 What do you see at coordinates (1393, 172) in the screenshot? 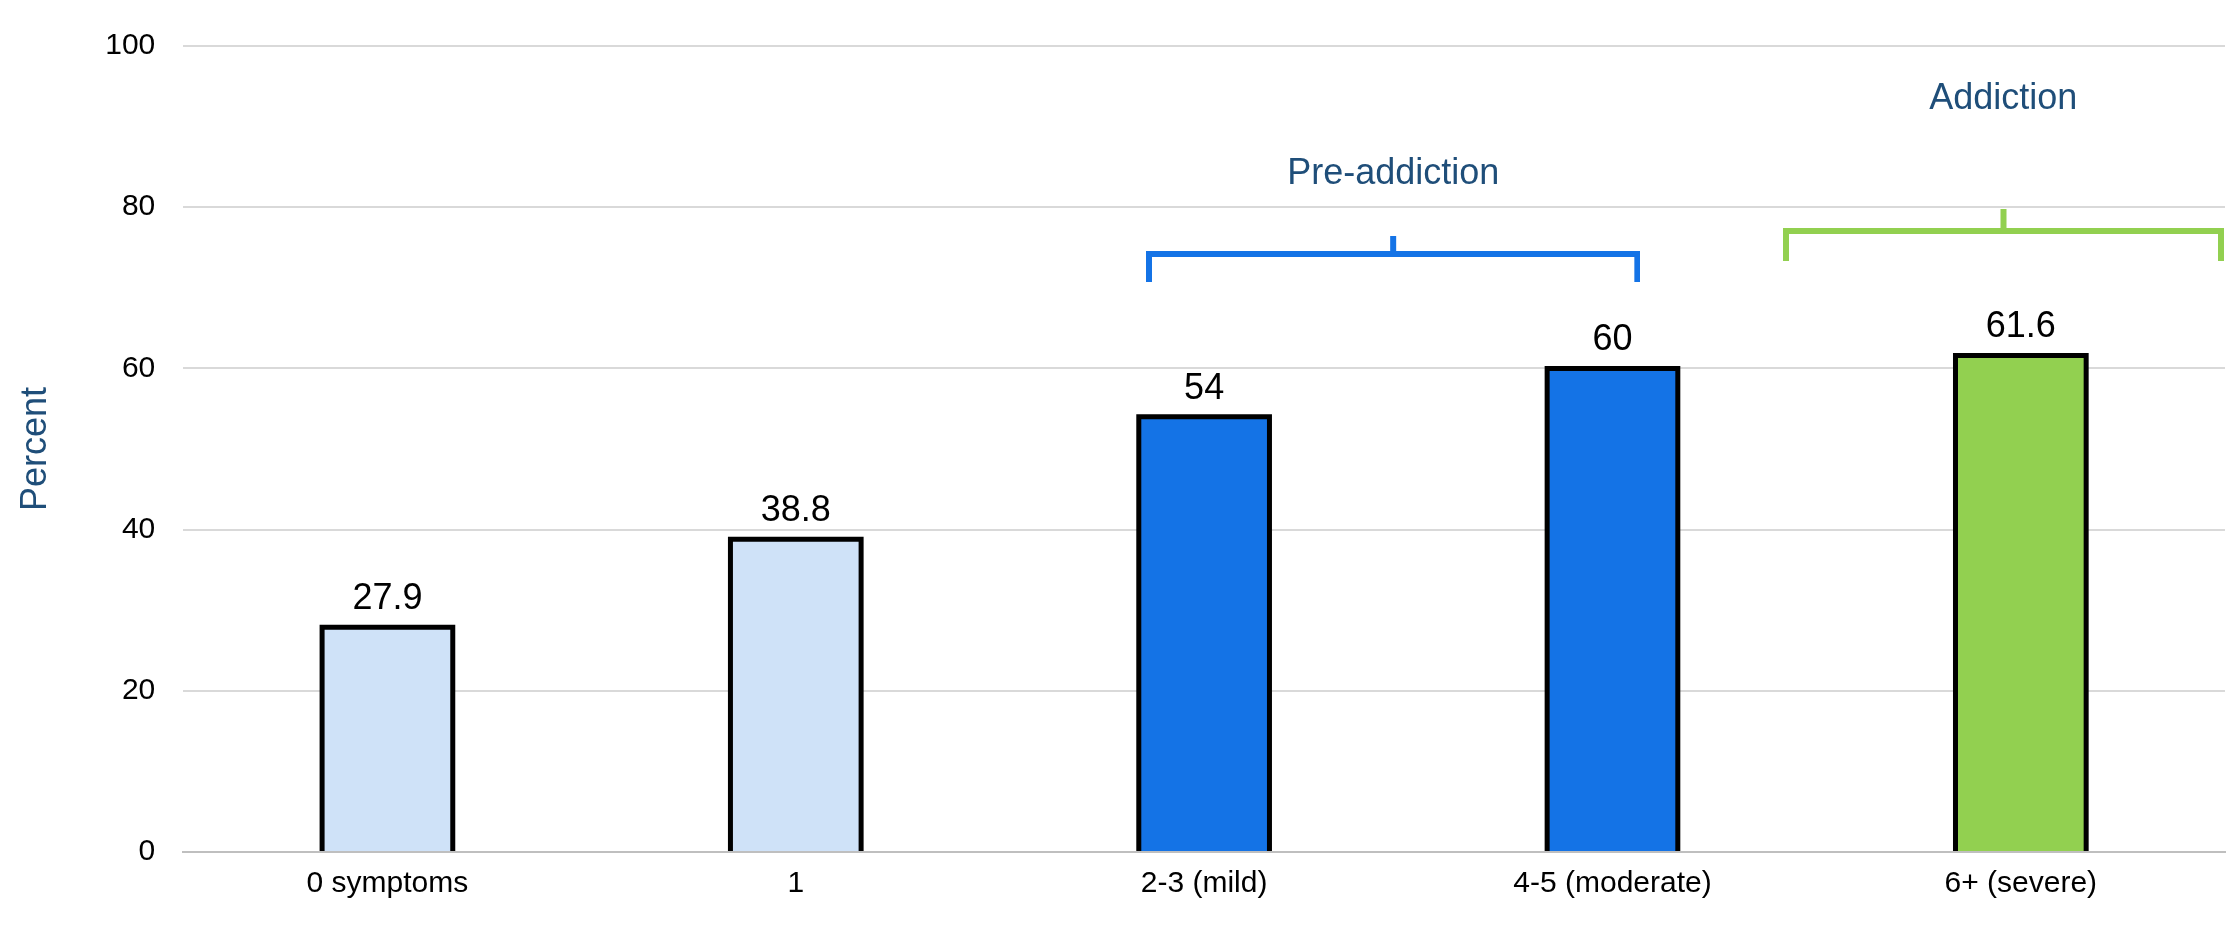
I see `annotation: Pre-addiction` at bounding box center [1393, 172].